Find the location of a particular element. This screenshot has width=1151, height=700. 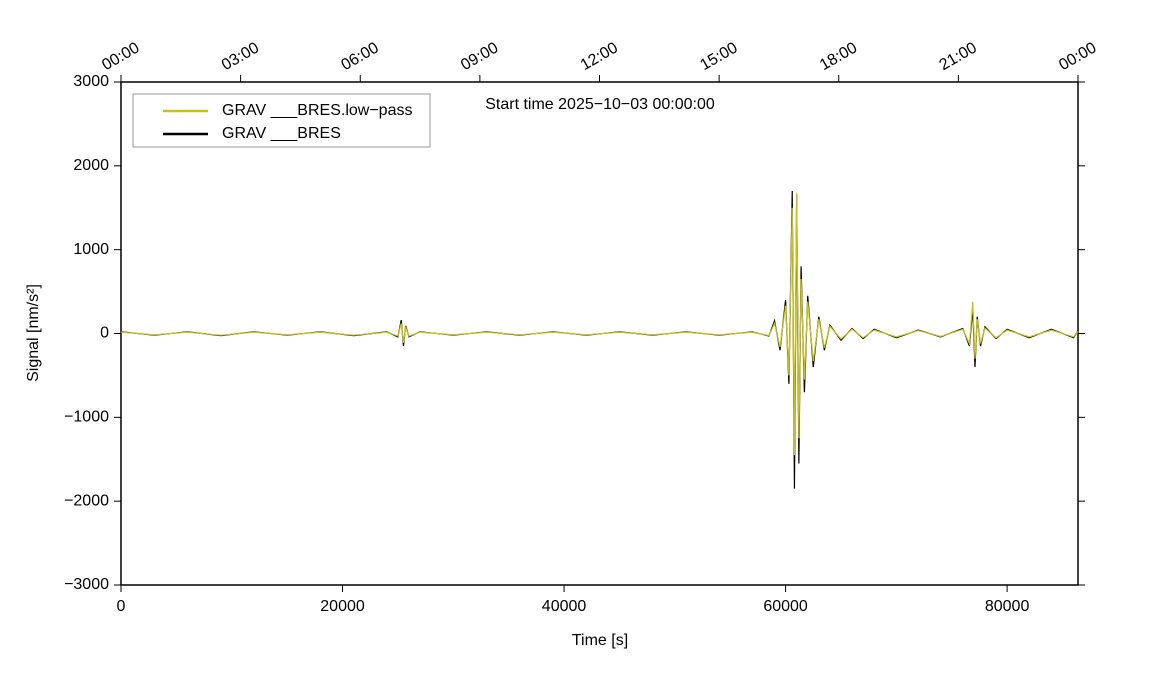

x2-tick-label: 06:00 is located at coordinates (360, 56).